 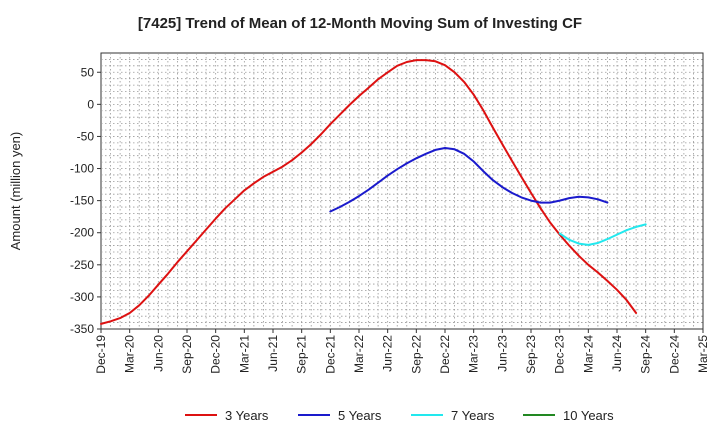 I want to click on x-tick-label: Jun-20, so click(x=158, y=353).